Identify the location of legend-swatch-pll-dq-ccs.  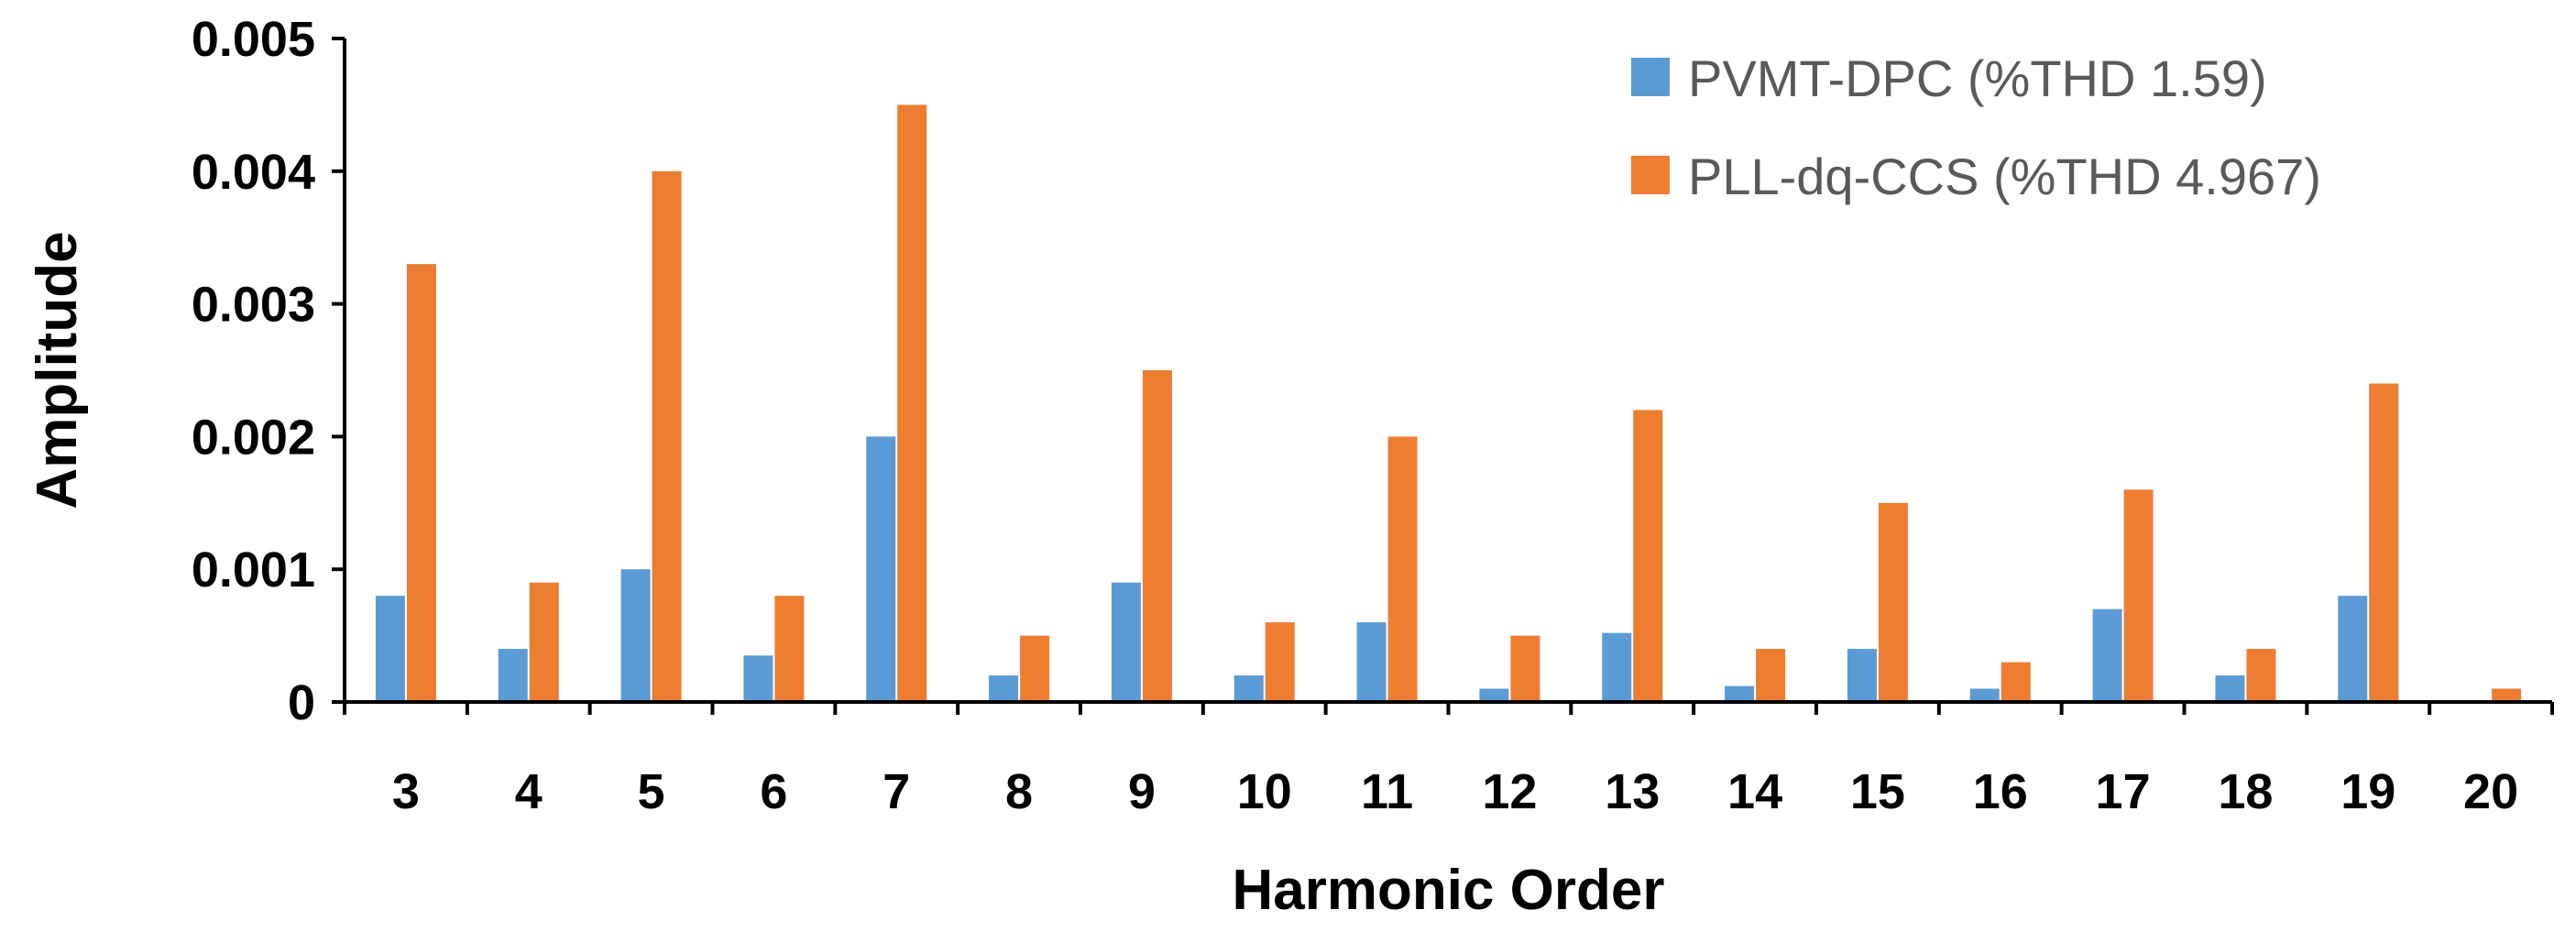
(1651, 175).